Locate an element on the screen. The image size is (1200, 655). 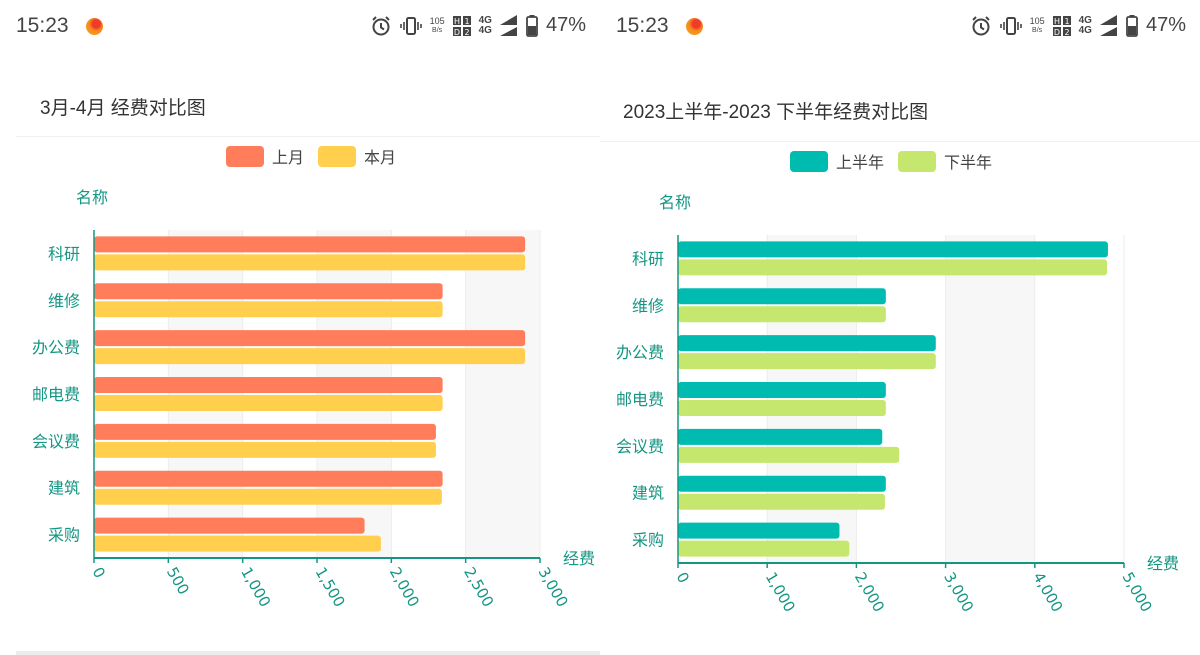
x-tick-label: 1,500 is located at coordinates (330, 587).